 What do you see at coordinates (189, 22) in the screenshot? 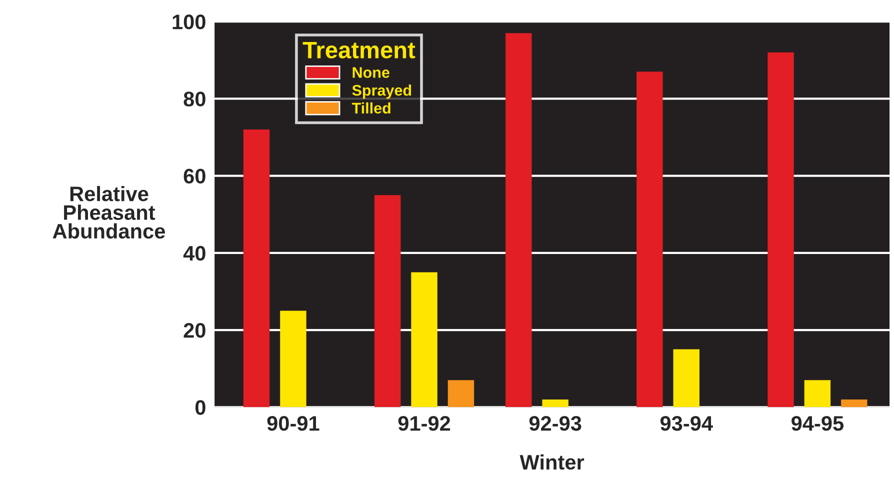
I see `y-tick-label: 100` at bounding box center [189, 22].